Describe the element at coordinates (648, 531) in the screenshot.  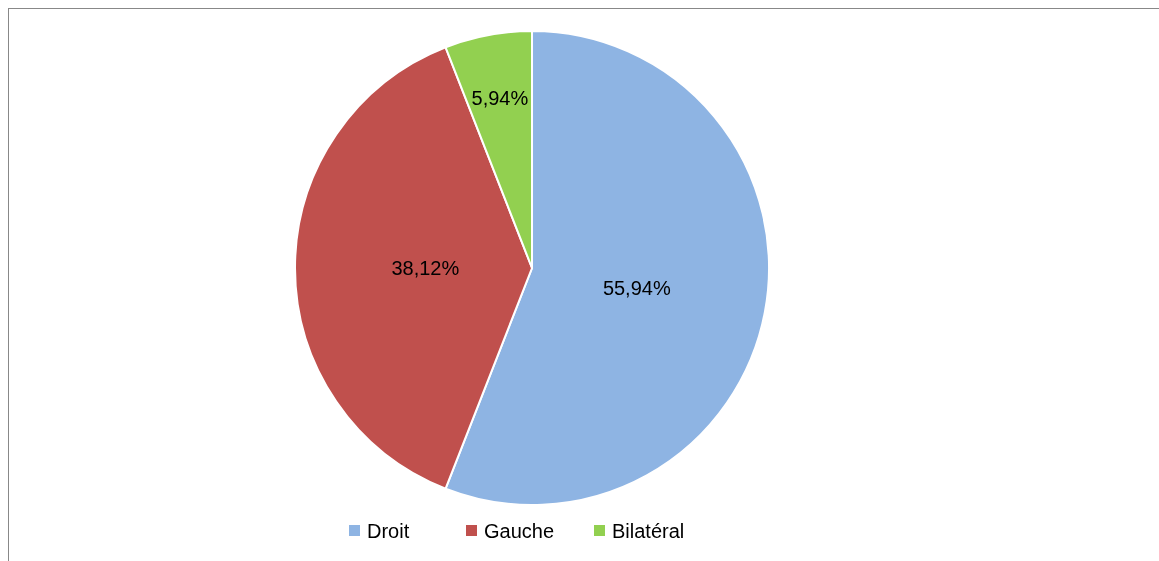
I see `legend-label: Bilatéral` at that location.